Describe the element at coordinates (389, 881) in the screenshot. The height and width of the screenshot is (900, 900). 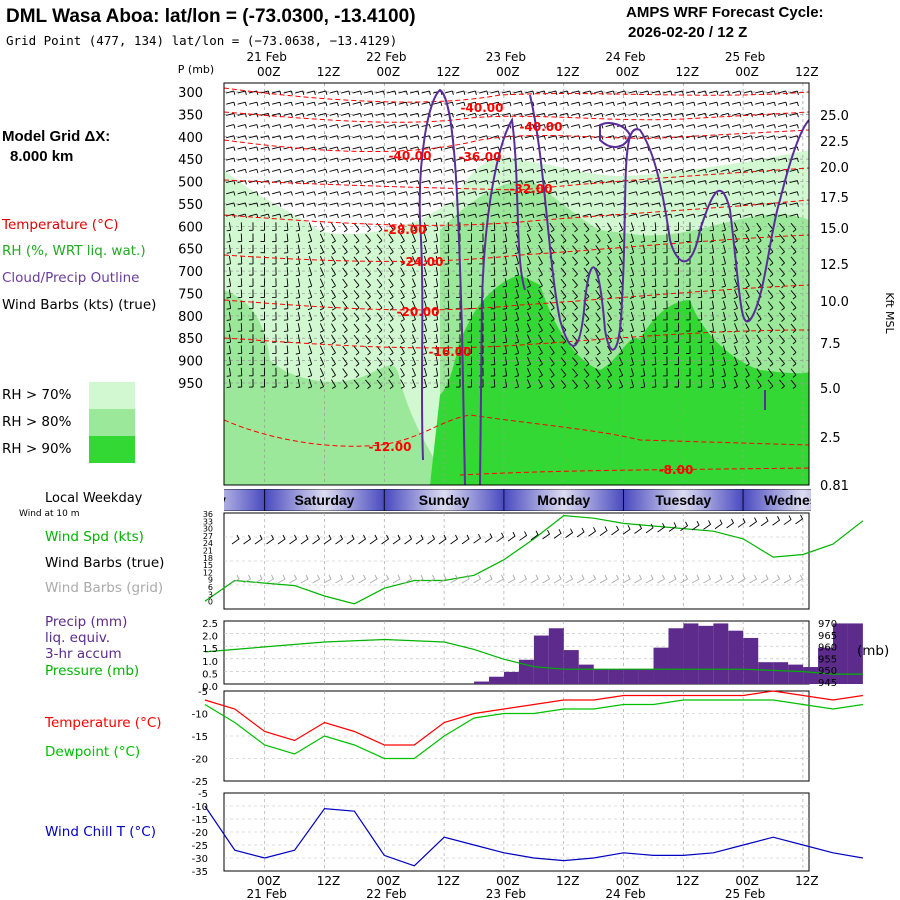
I see `bottom-hour-label: 00Z` at that location.